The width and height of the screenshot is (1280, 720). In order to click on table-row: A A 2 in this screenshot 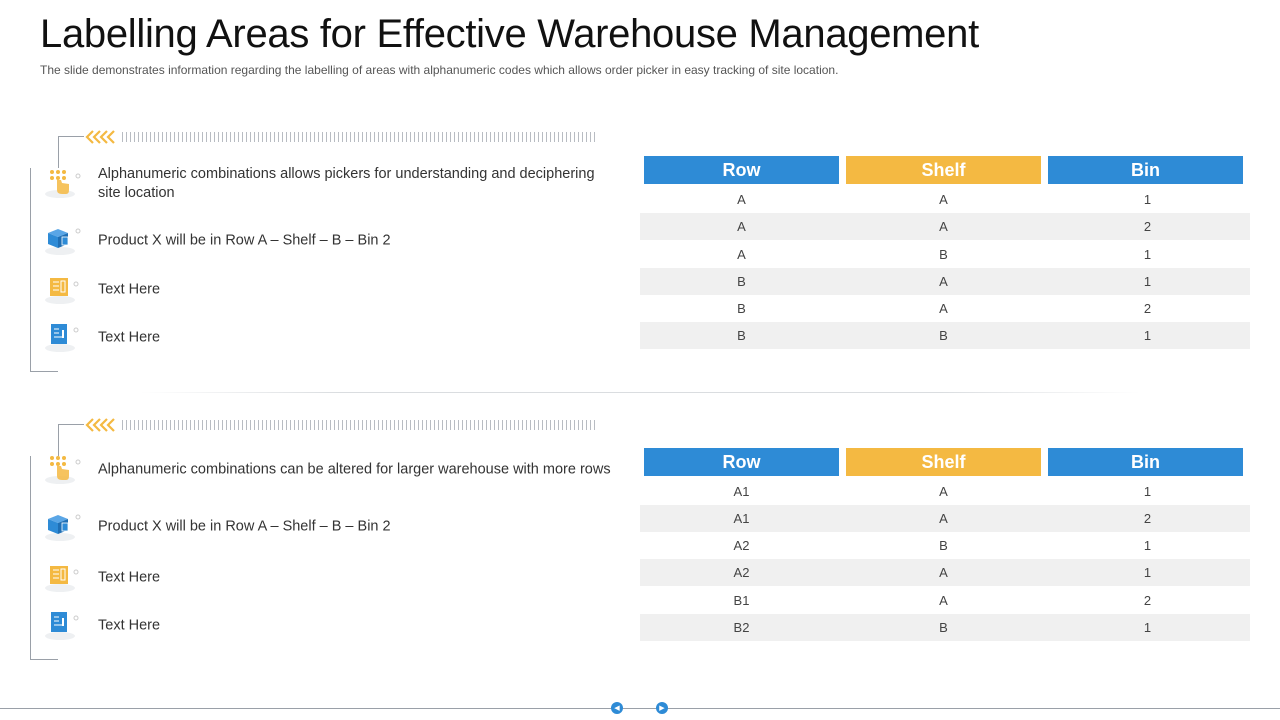, I will do `click(945, 226)`.